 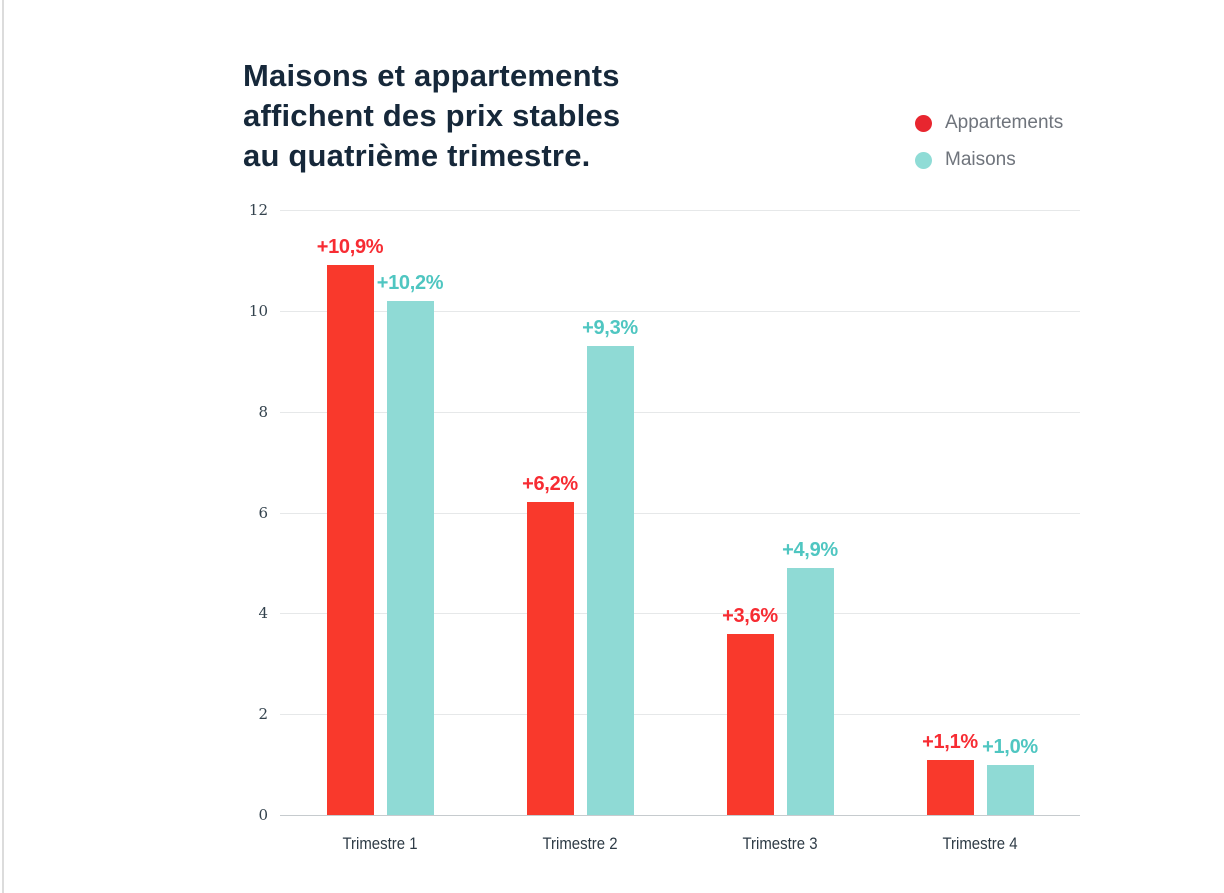 What do you see at coordinates (580, 843) in the screenshot?
I see `x-category-label-2: Trimestre 2` at bounding box center [580, 843].